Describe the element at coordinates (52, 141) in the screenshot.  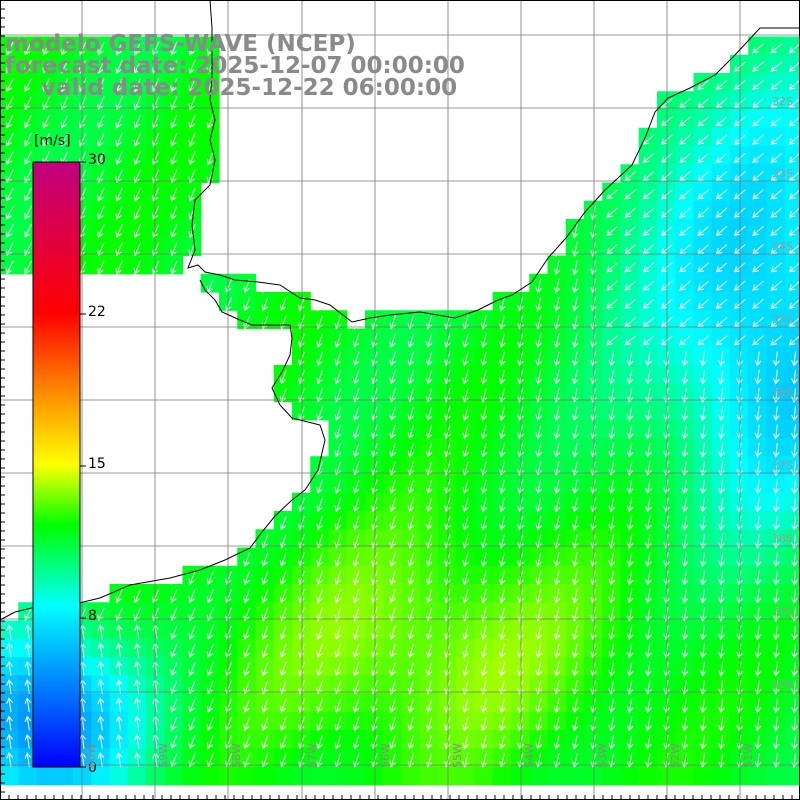
I see `colorbar-units: [m/s]` at that location.